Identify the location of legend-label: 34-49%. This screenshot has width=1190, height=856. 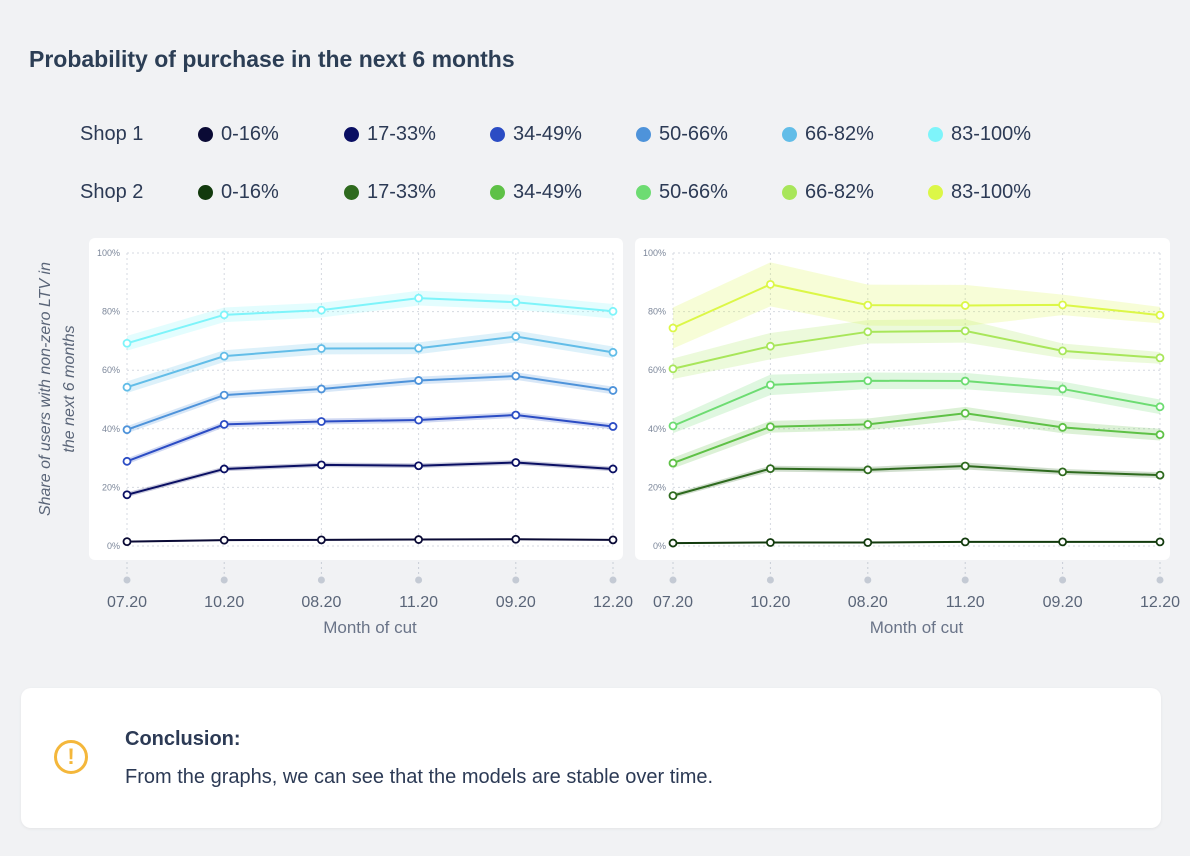
(547, 192).